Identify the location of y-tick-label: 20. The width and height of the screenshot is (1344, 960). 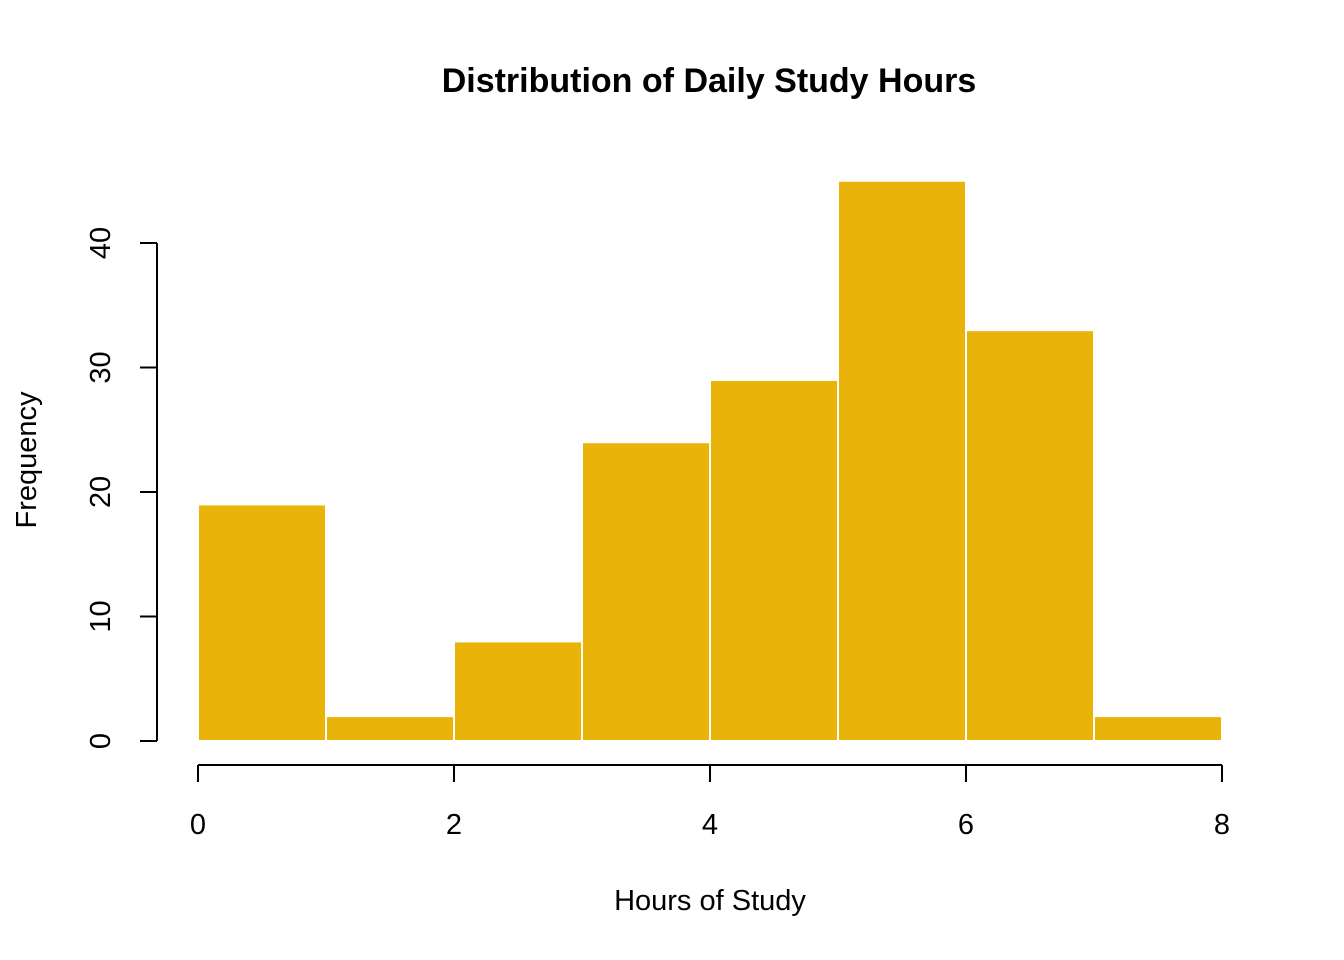
(101, 492).